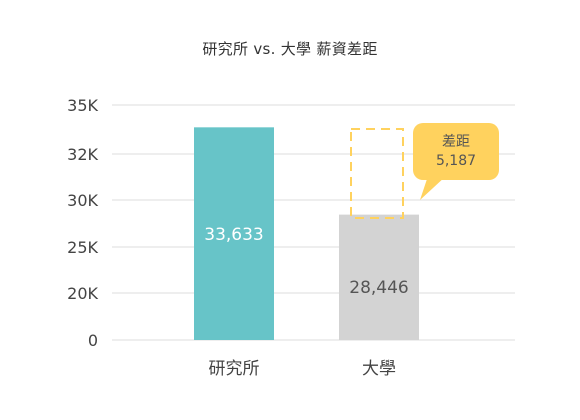  What do you see at coordinates (82, 293) in the screenshot?
I see `y-tick-label: 20K` at bounding box center [82, 293].